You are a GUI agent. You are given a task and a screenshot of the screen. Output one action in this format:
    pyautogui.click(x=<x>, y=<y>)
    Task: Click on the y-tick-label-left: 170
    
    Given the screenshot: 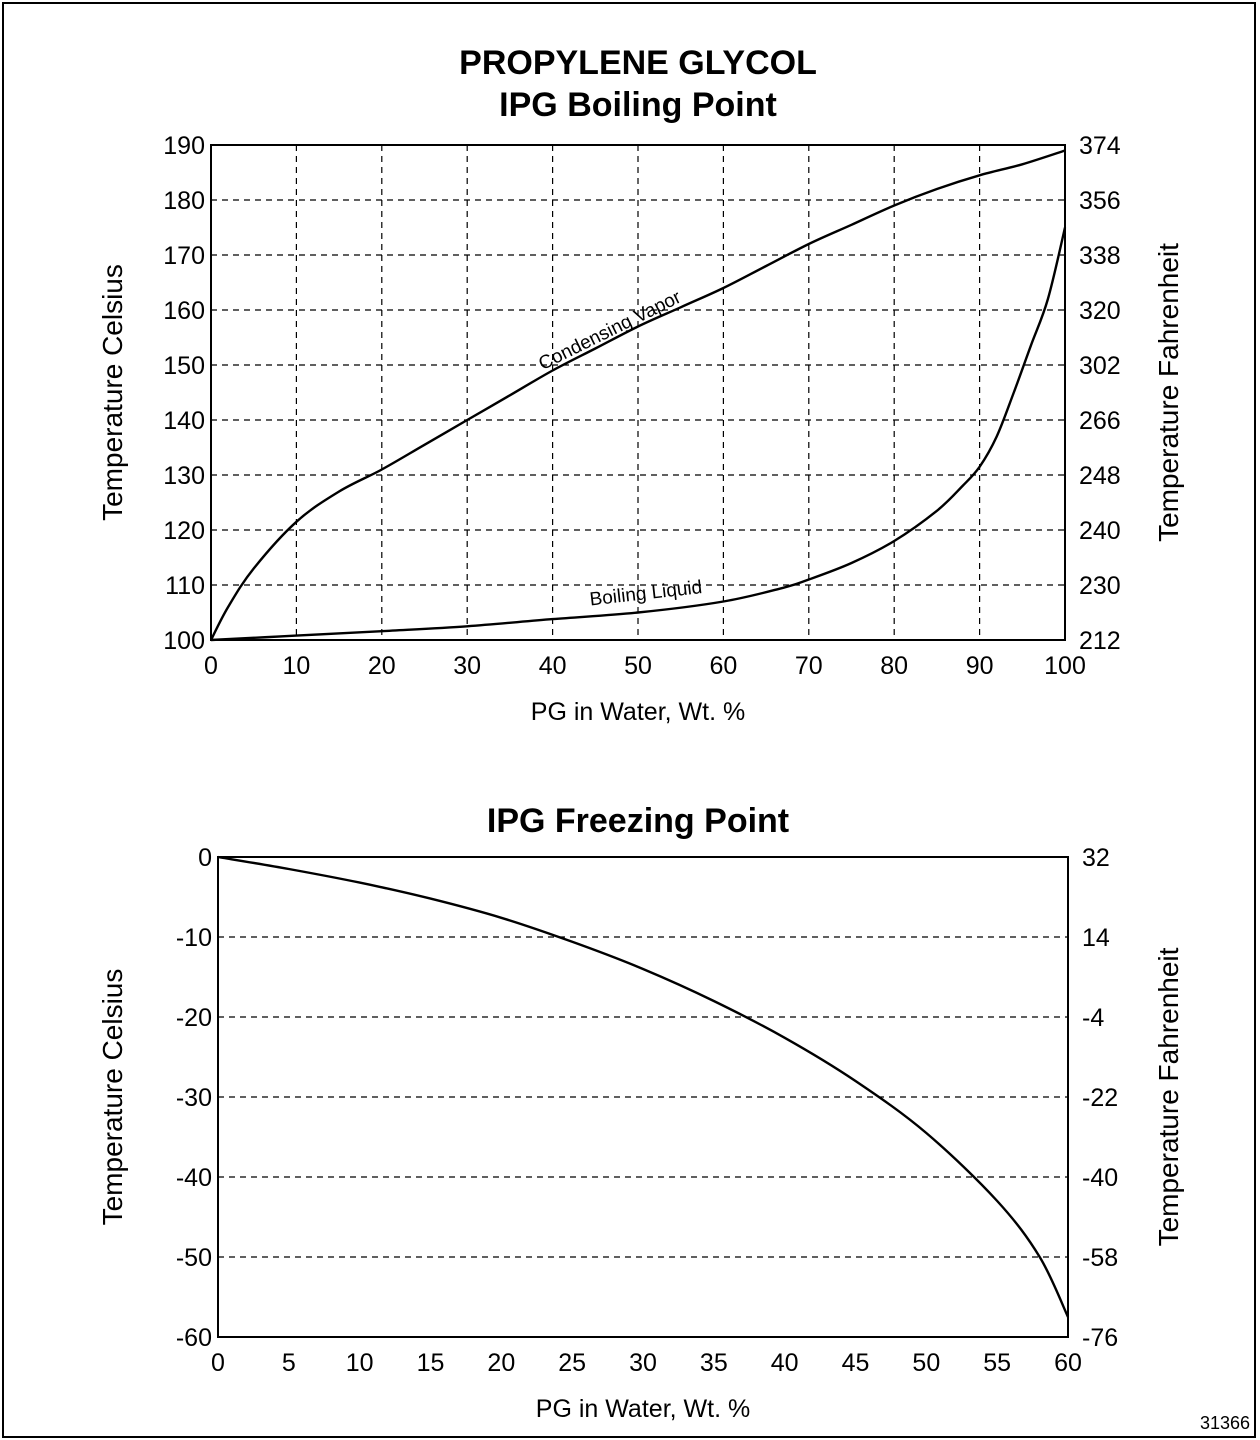 What is the action you would take?
    pyautogui.click(x=184, y=256)
    